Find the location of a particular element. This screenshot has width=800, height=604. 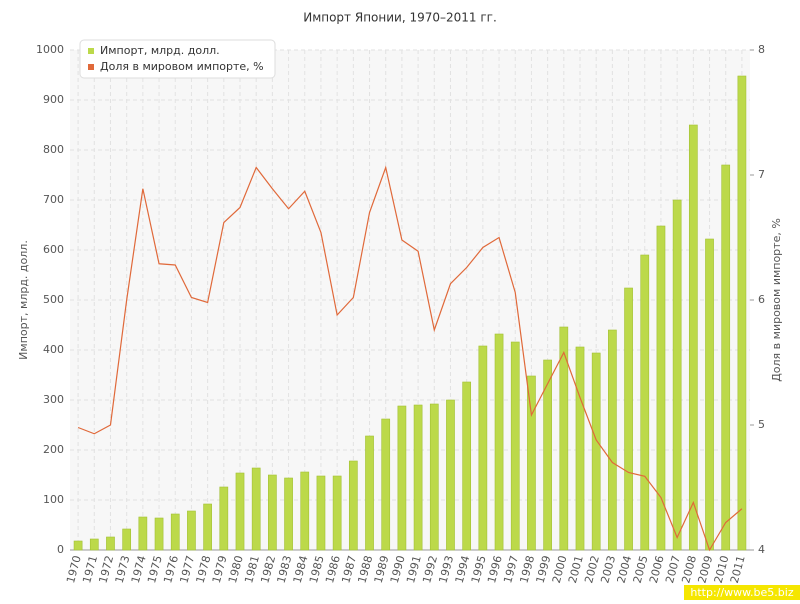

legend-label: Импорт, млрд. долл. is located at coordinates (160, 50).